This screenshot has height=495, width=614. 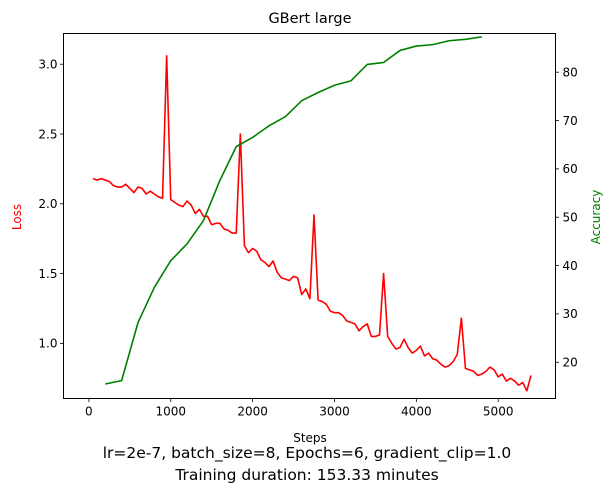 I want to click on right-y-tick-label: 40, so click(x=570, y=266).